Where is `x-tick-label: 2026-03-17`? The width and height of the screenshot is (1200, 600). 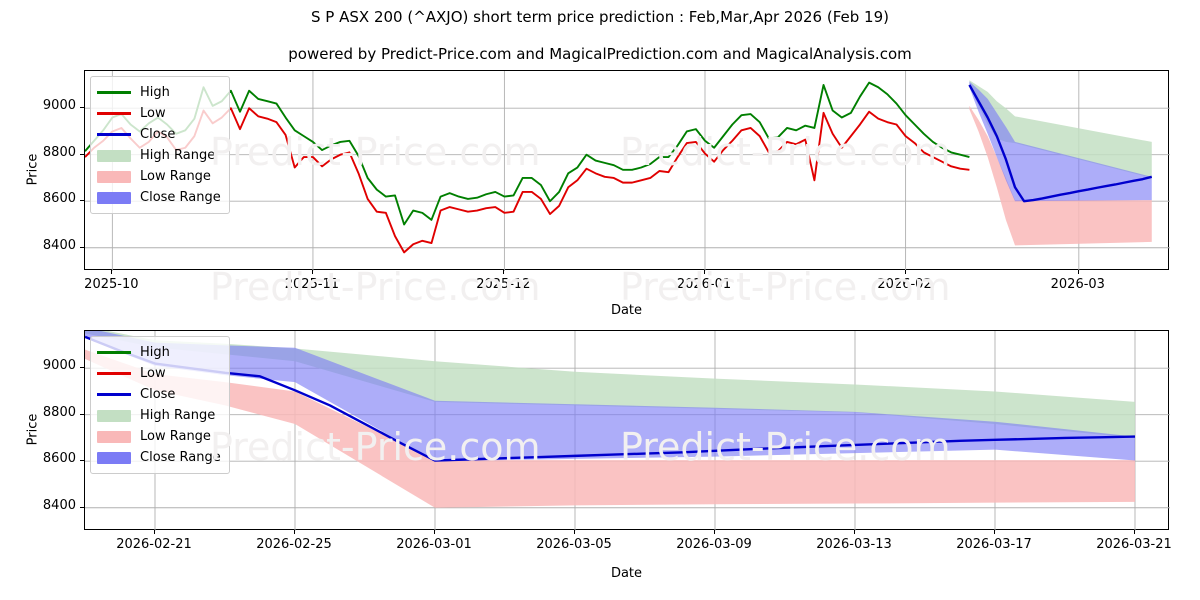 x-tick-label: 2026-03-17 is located at coordinates (994, 544).